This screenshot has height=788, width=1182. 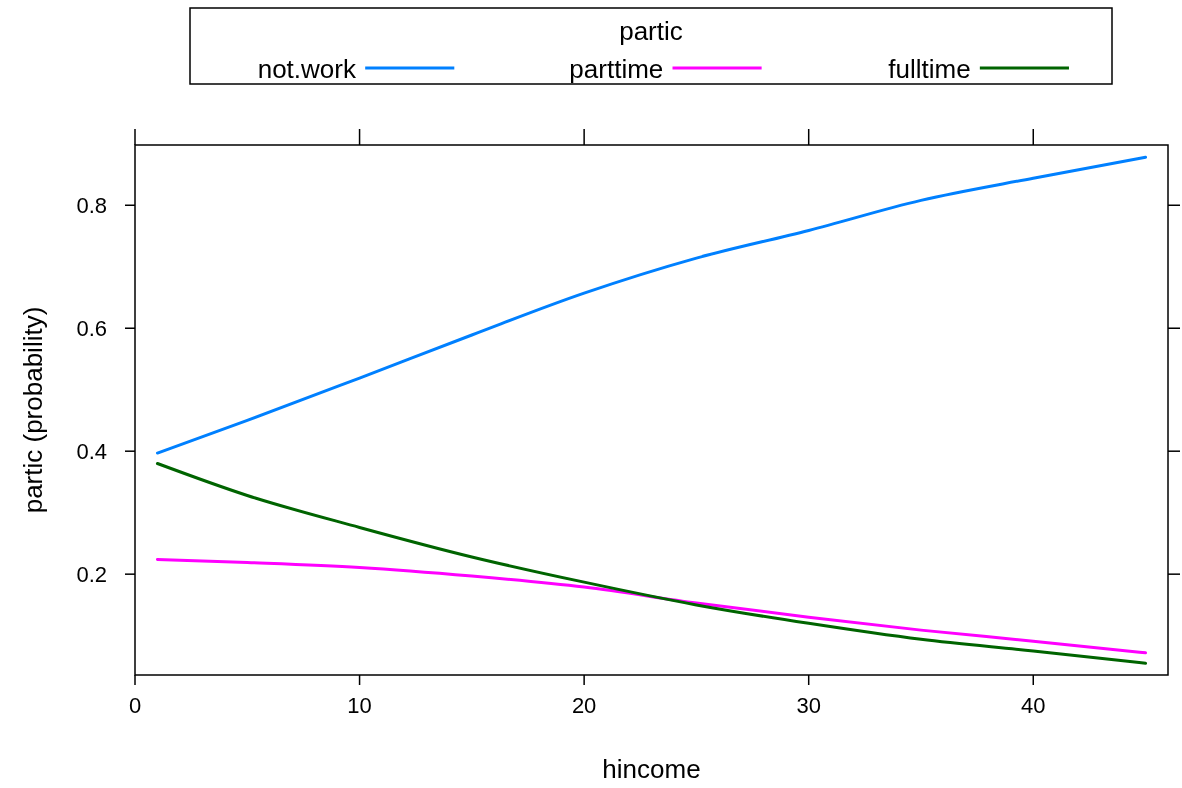 What do you see at coordinates (91, 206) in the screenshot?
I see `y-tick-label: 0.8` at bounding box center [91, 206].